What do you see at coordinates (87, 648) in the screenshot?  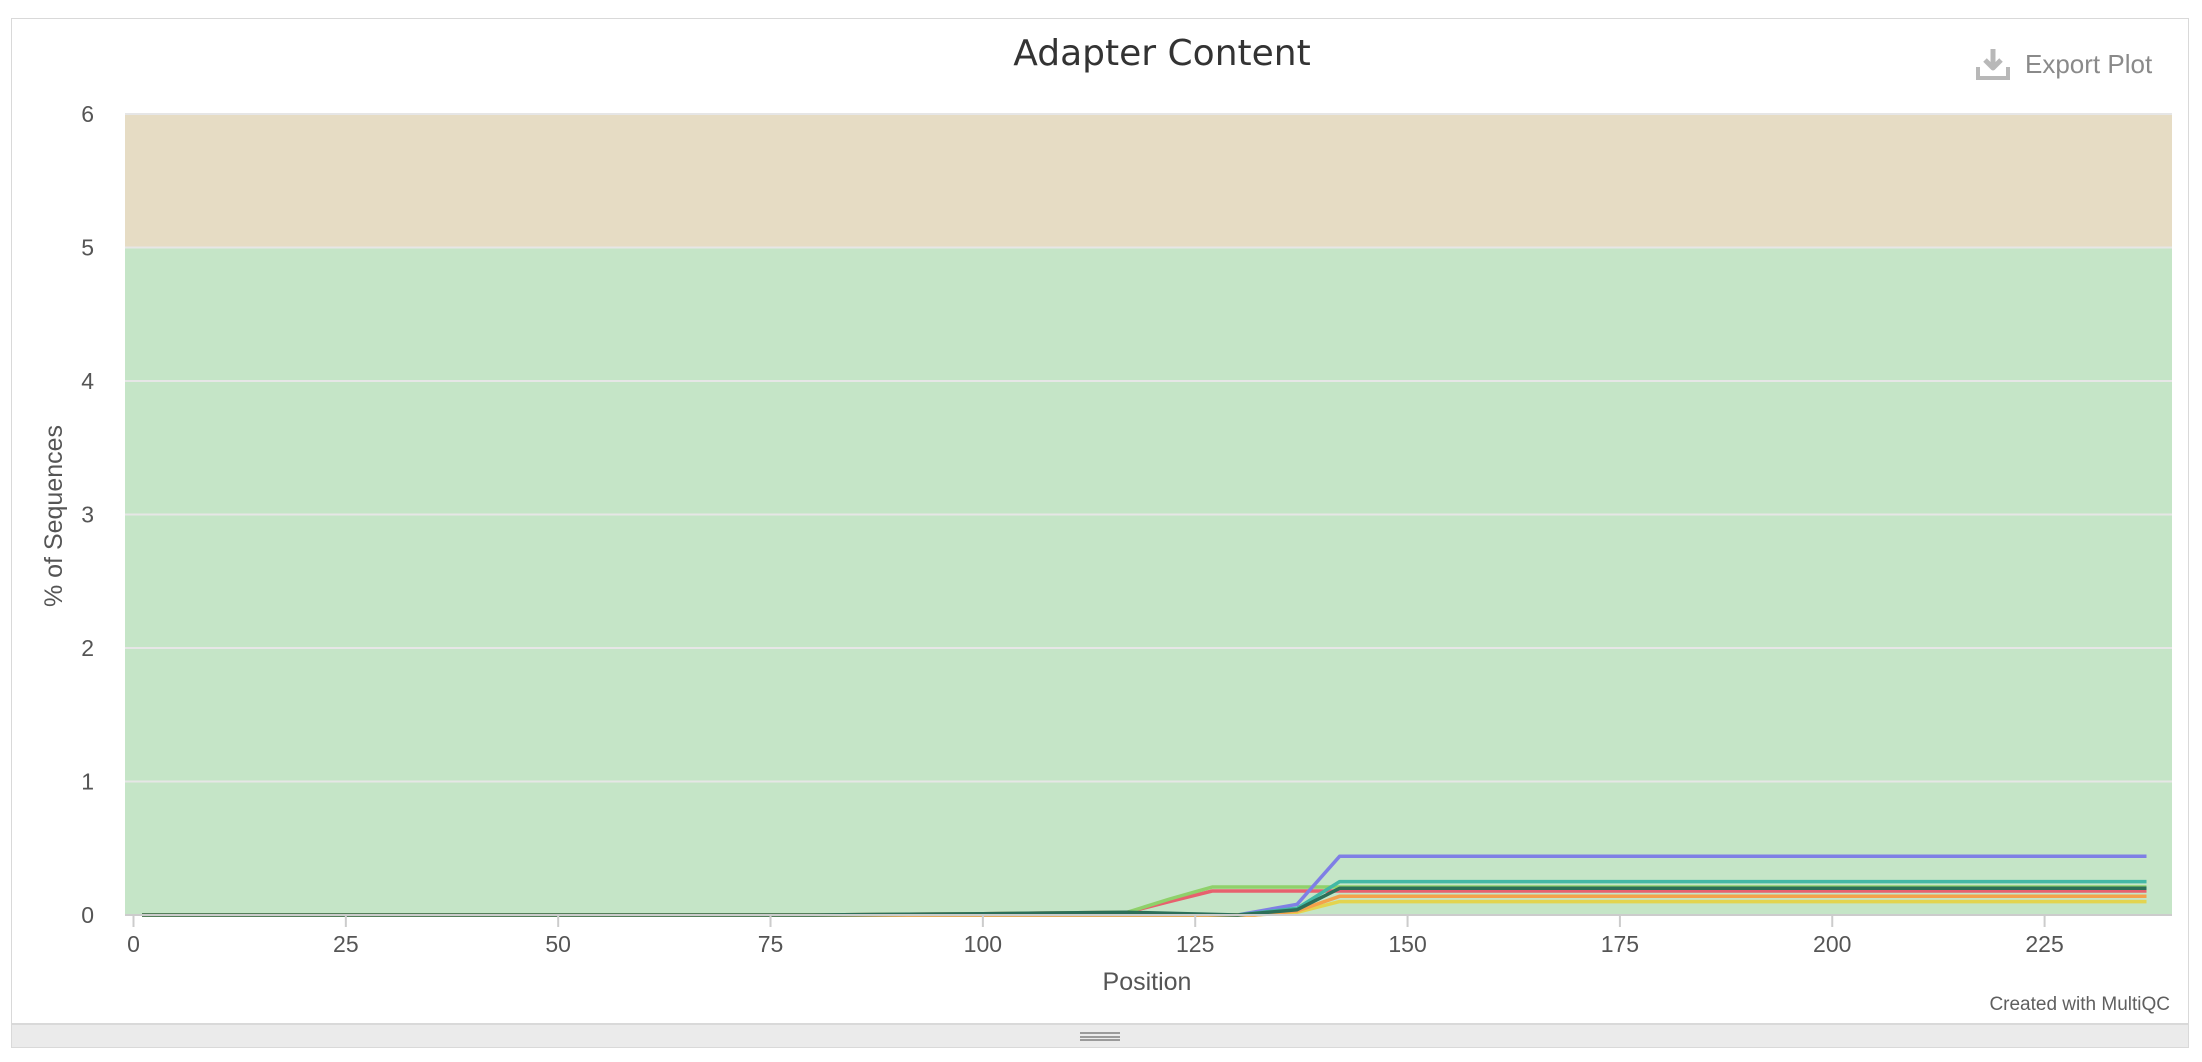 I see `y-tick-label: 2` at bounding box center [87, 648].